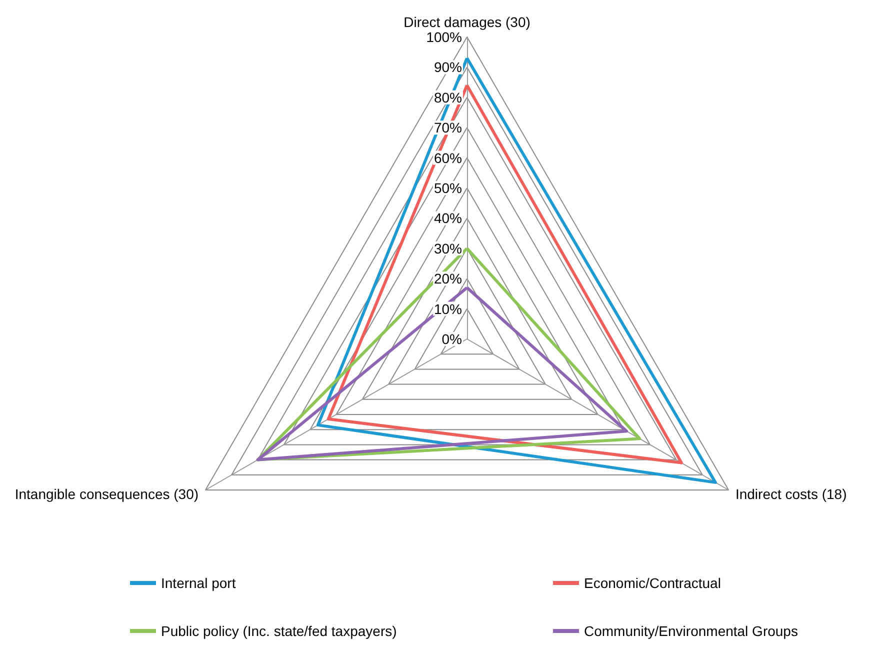 This screenshot has width=876, height=655. What do you see at coordinates (448, 128) in the screenshot?
I see `y-tick-label: 70%` at bounding box center [448, 128].